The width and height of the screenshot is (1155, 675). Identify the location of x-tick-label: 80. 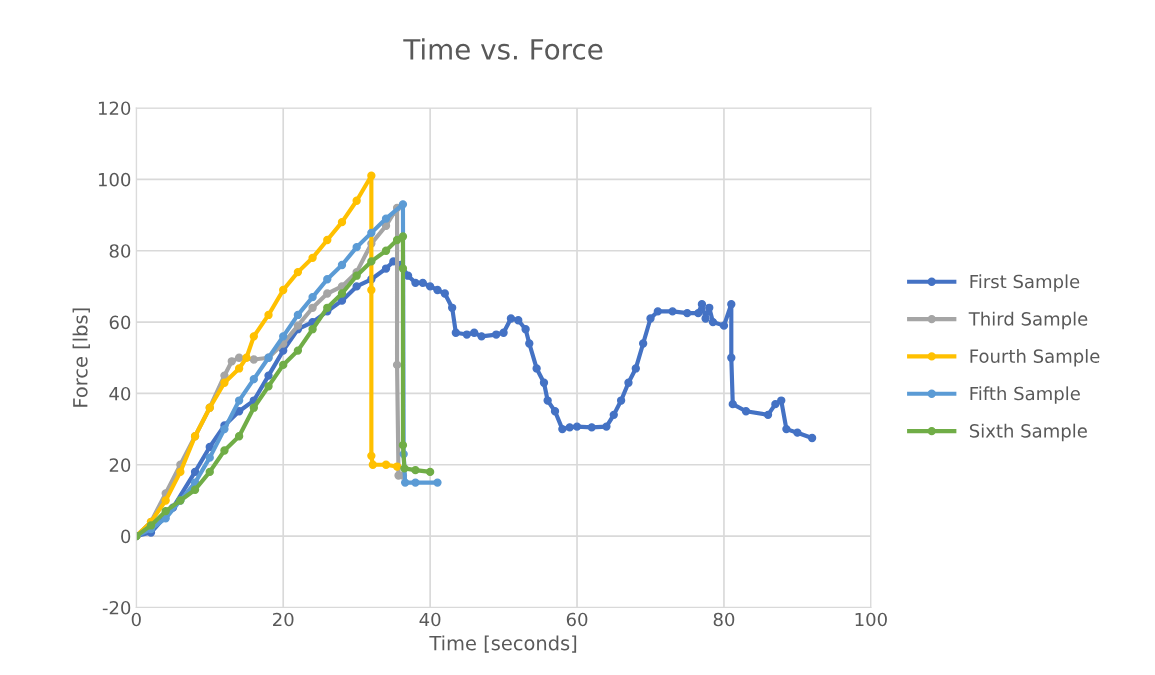
(724, 619).